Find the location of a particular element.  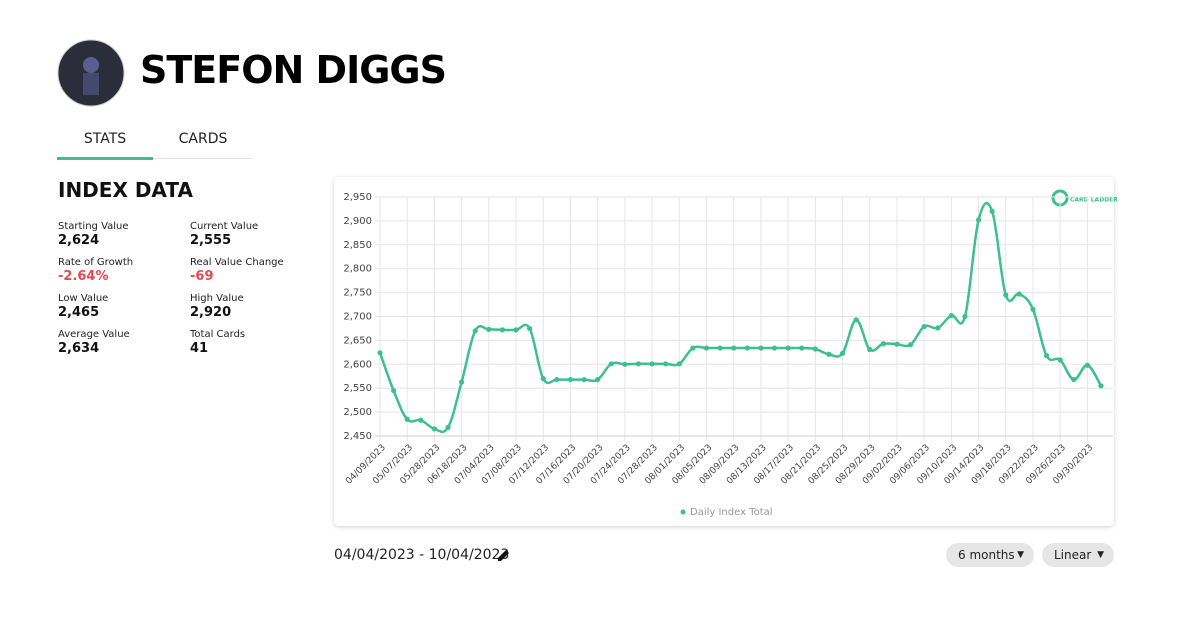

stat-label: Average Value is located at coordinates (94, 334).